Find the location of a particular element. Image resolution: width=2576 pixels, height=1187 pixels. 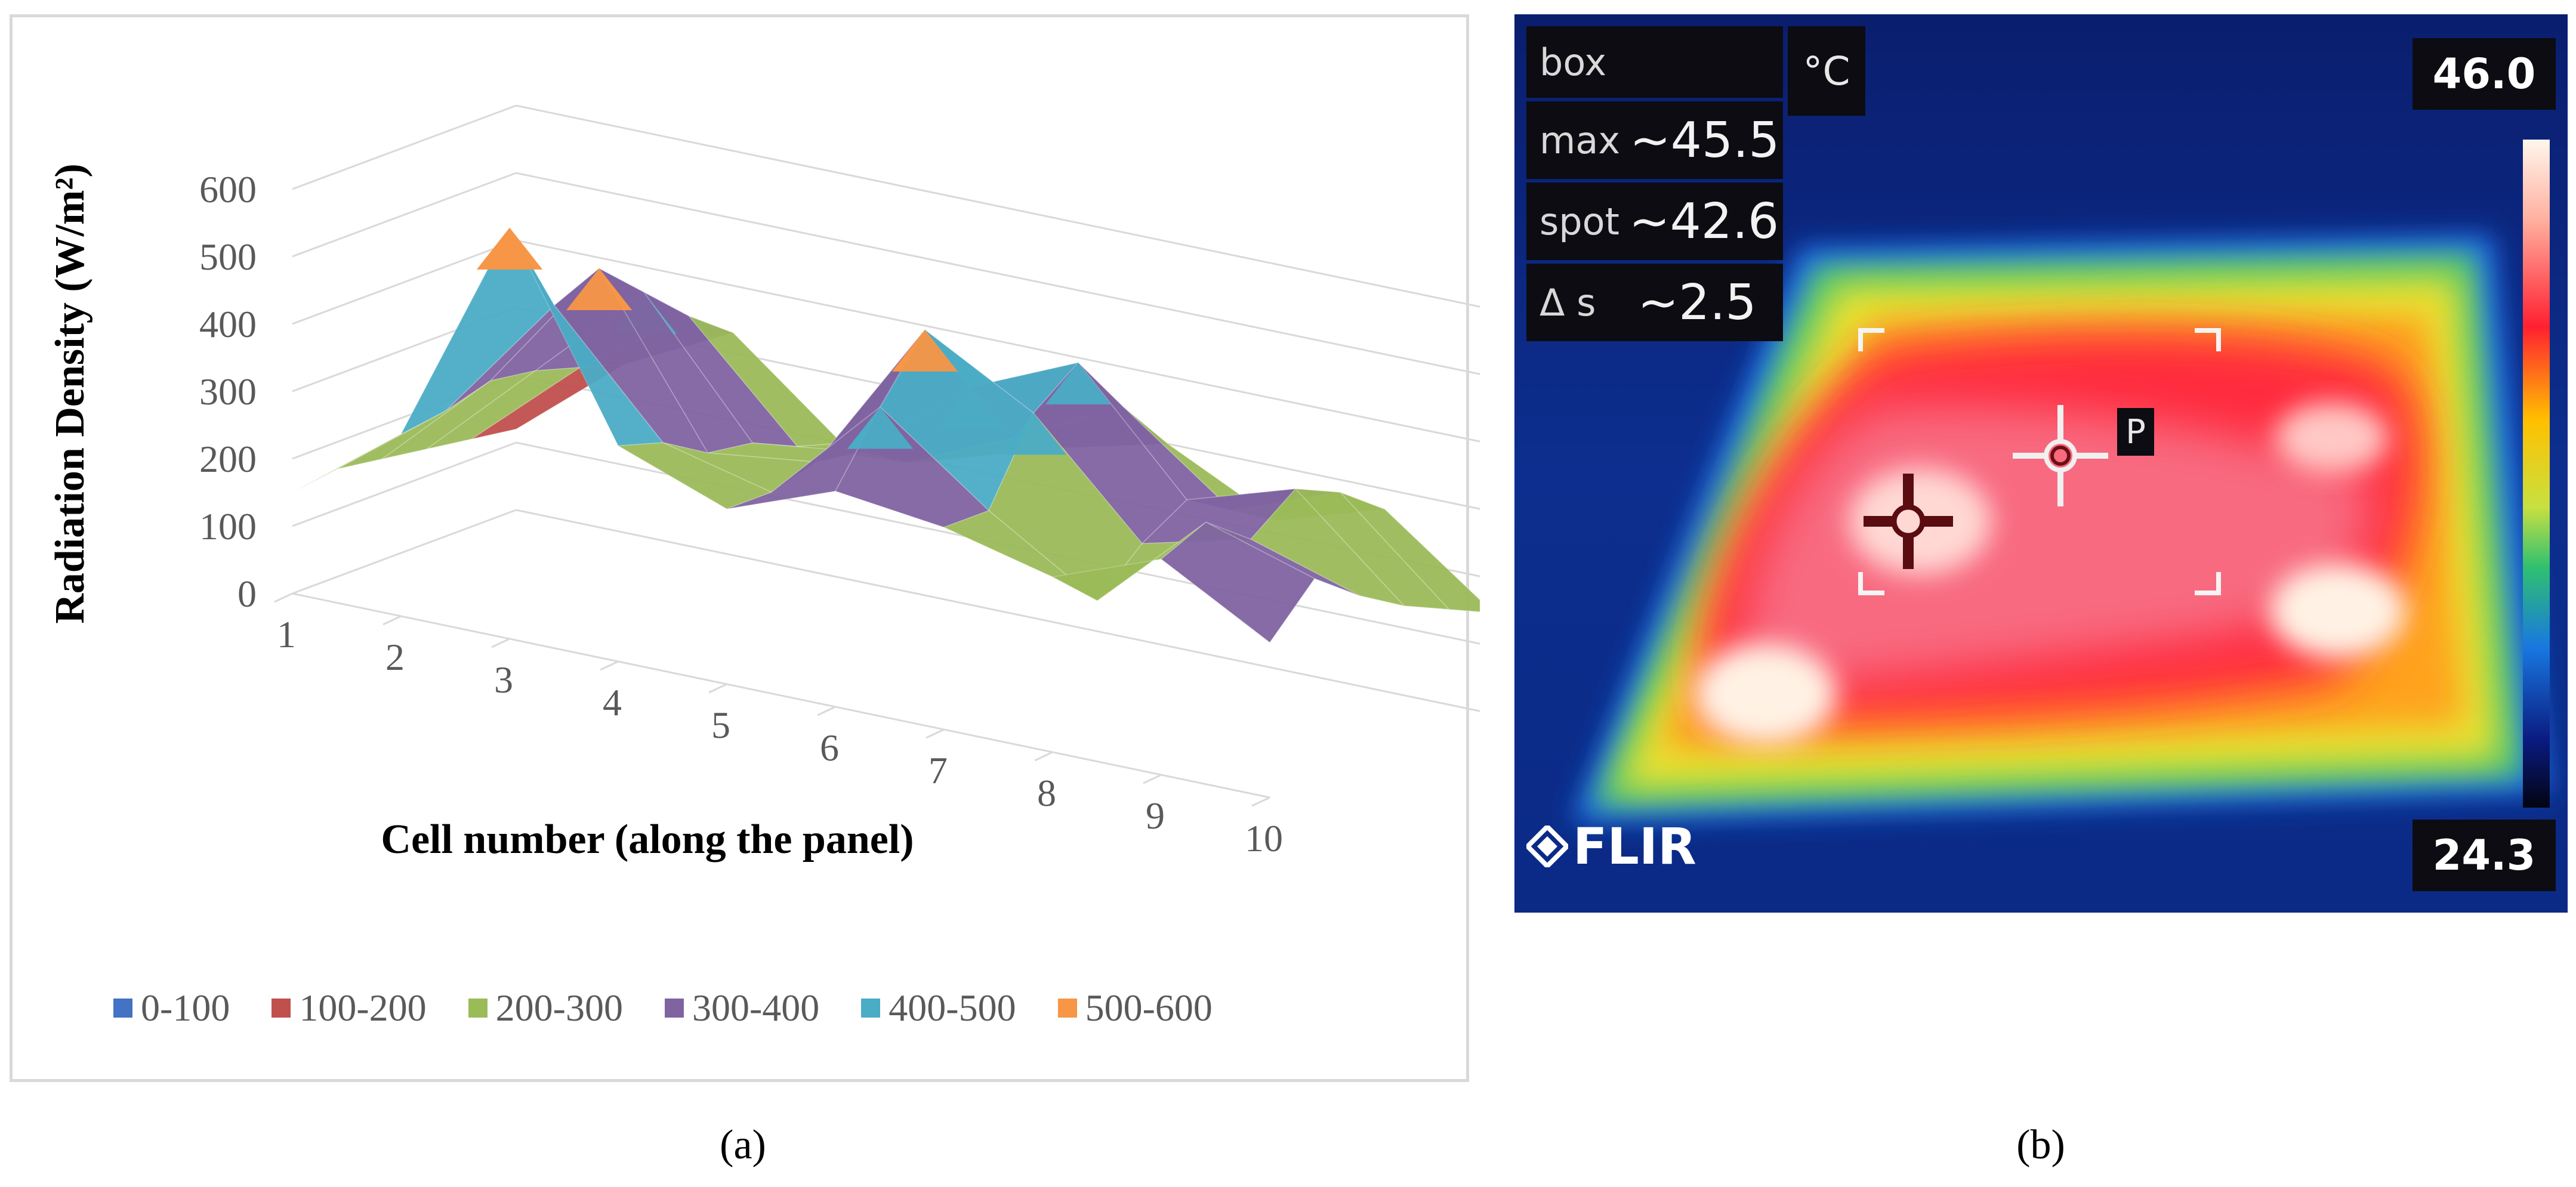

units-label: °C is located at coordinates (1826, 71).